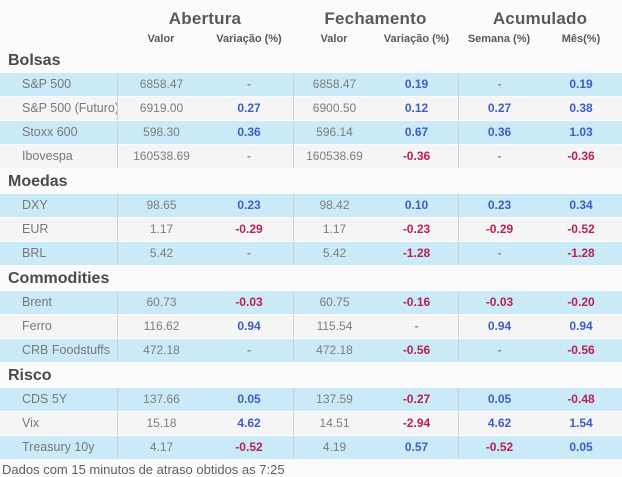 The height and width of the screenshot is (477, 622). What do you see at coordinates (334, 399) in the screenshot?
I see `fechamento-valor-cell: 137.59` at bounding box center [334, 399].